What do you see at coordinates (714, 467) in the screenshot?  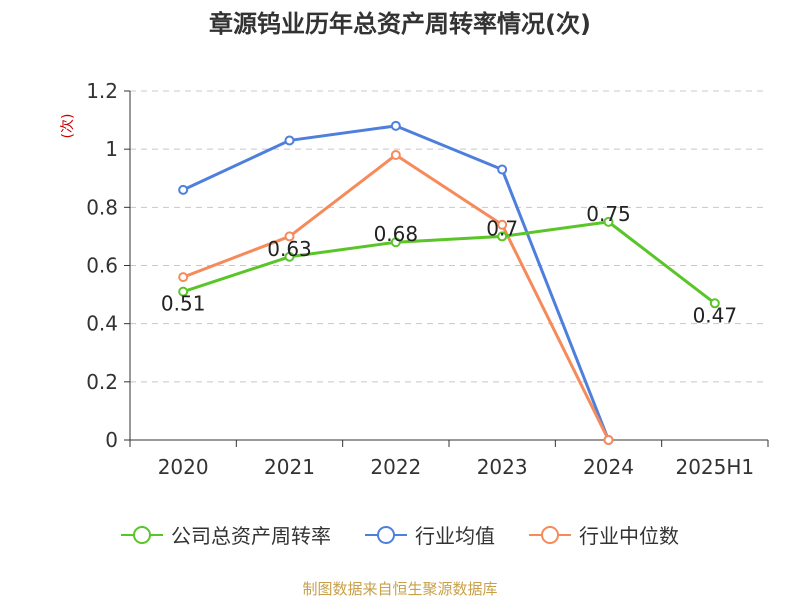 I see `x-tick-label: 2025H1` at bounding box center [714, 467].